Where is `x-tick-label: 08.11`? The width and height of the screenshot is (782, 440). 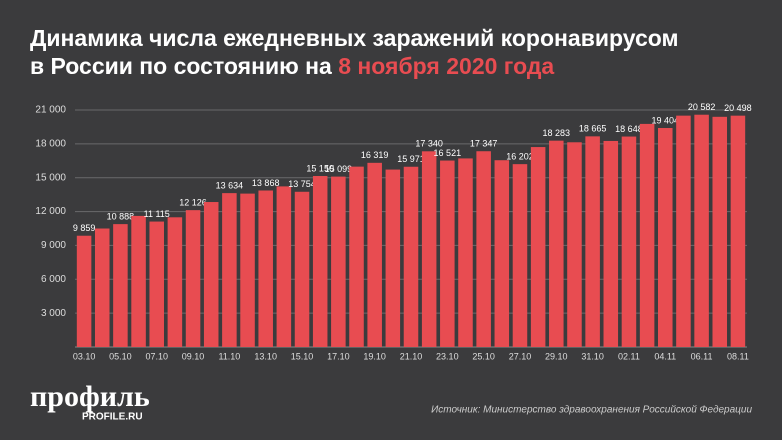 x-tick-label: 08.11 is located at coordinates (738, 356).